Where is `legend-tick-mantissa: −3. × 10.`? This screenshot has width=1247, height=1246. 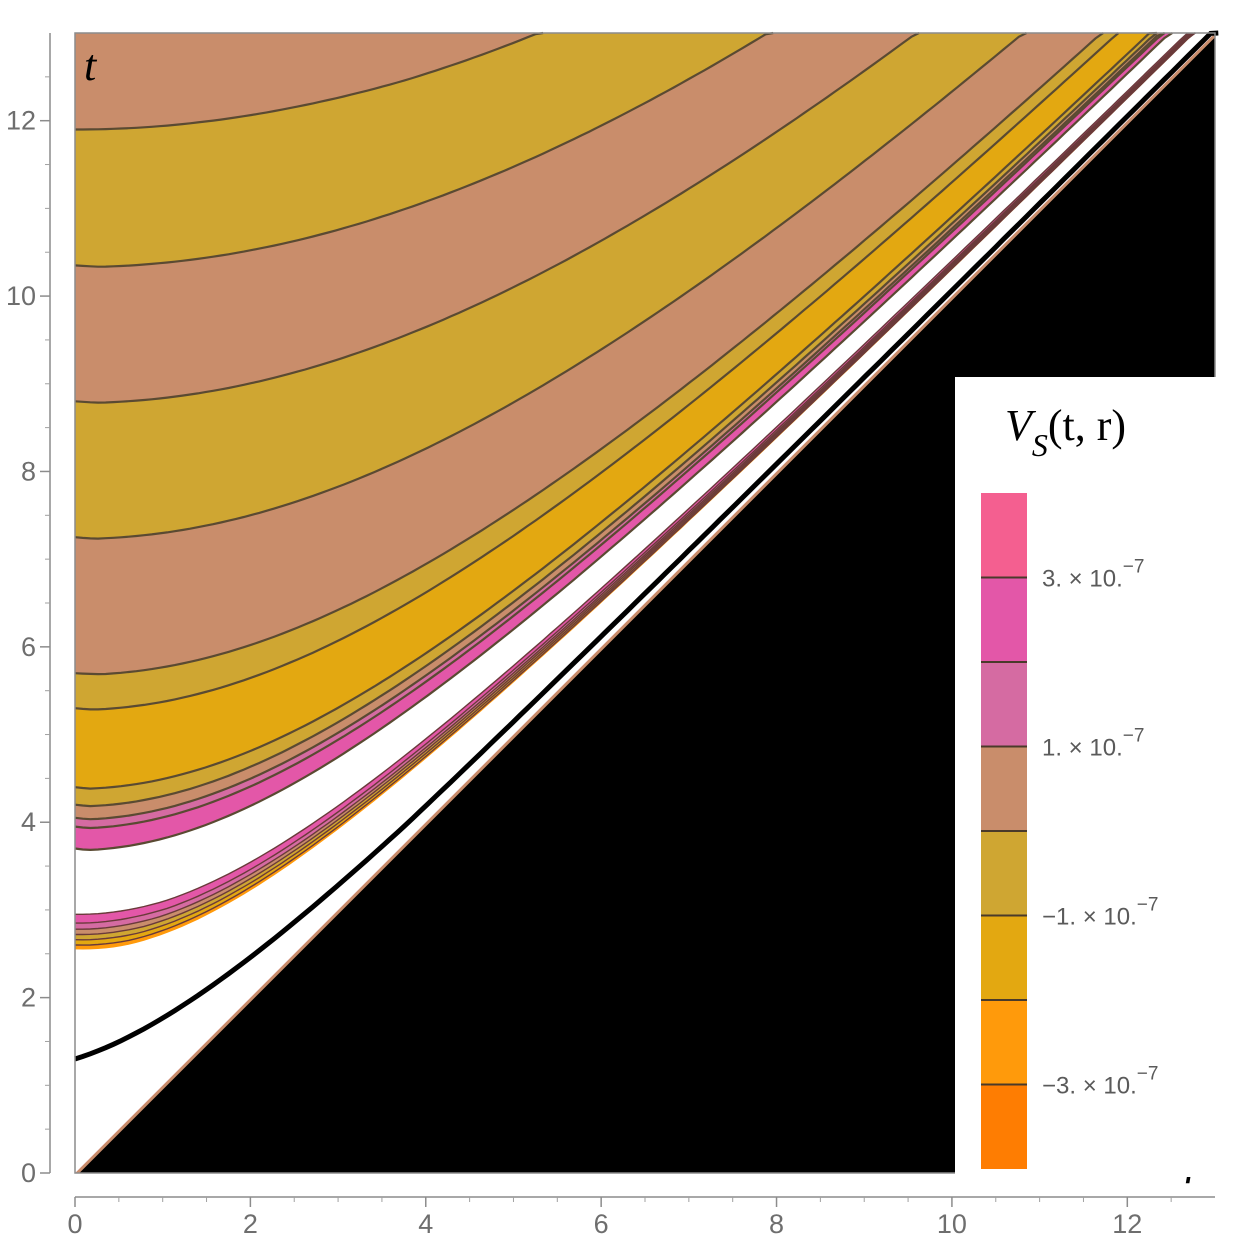 legend-tick-mantissa: −3. × 10. is located at coordinates (1089, 1086).